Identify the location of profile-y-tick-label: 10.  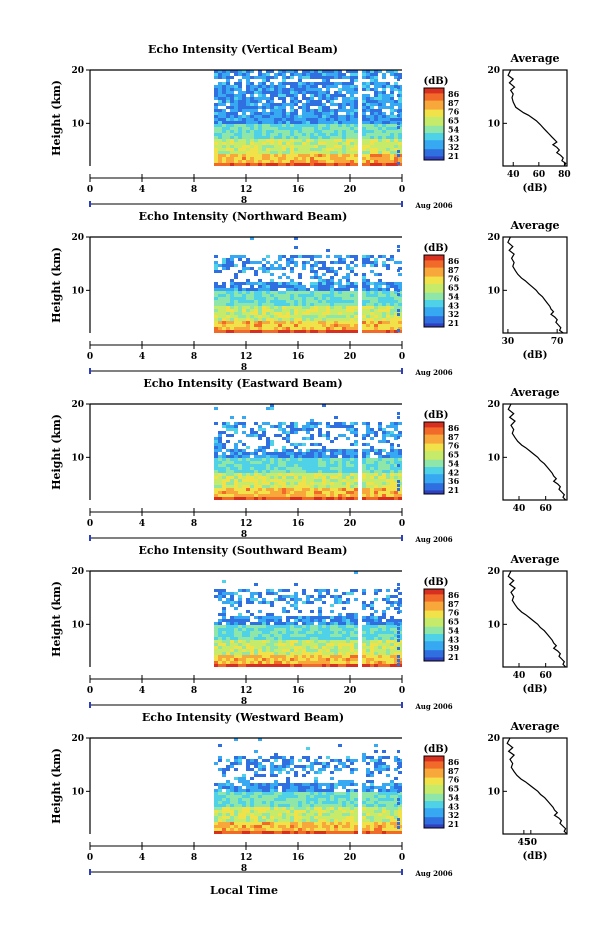
(493, 625).